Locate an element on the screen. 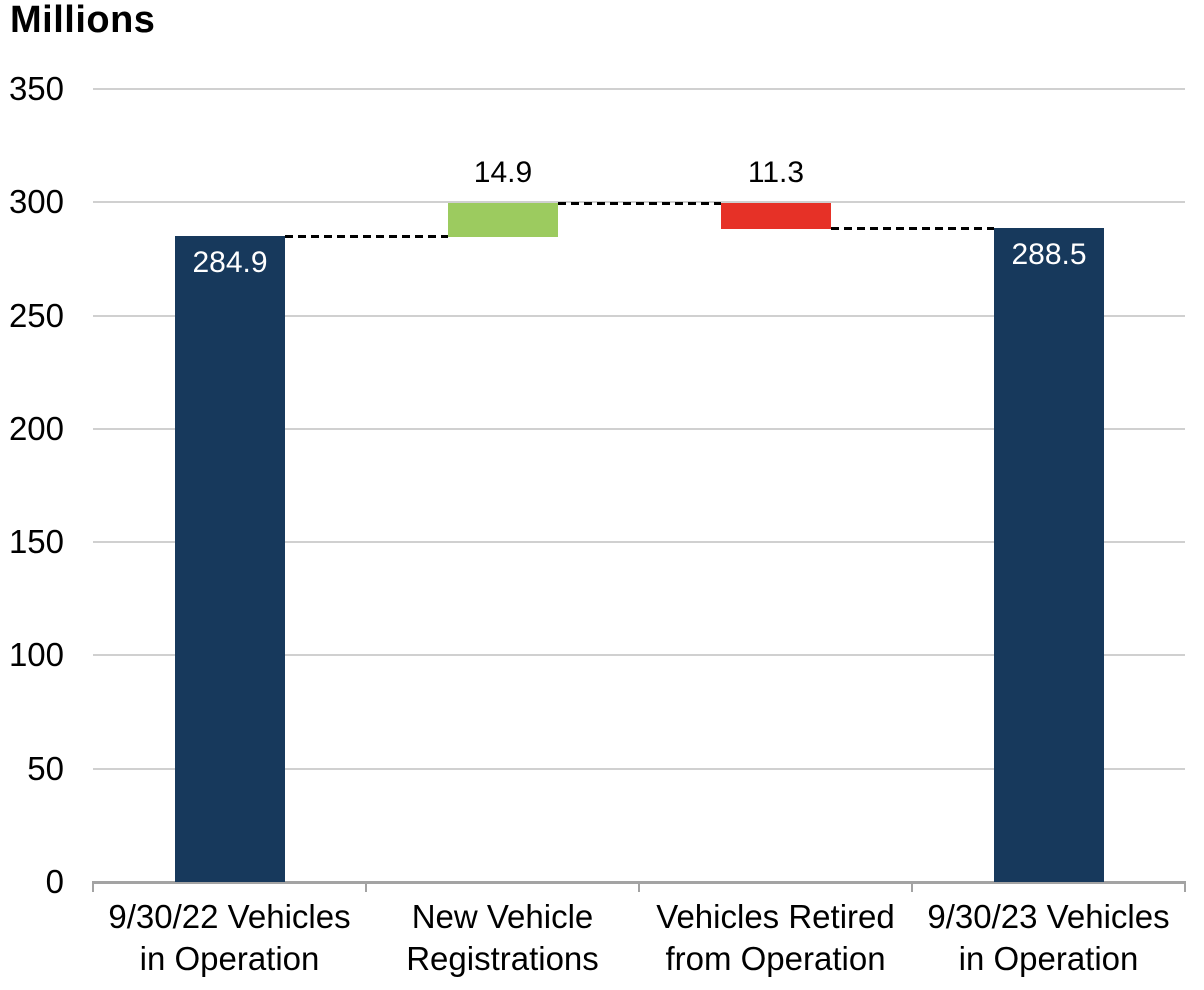  y-tick-label: 0 is located at coordinates (54, 881).